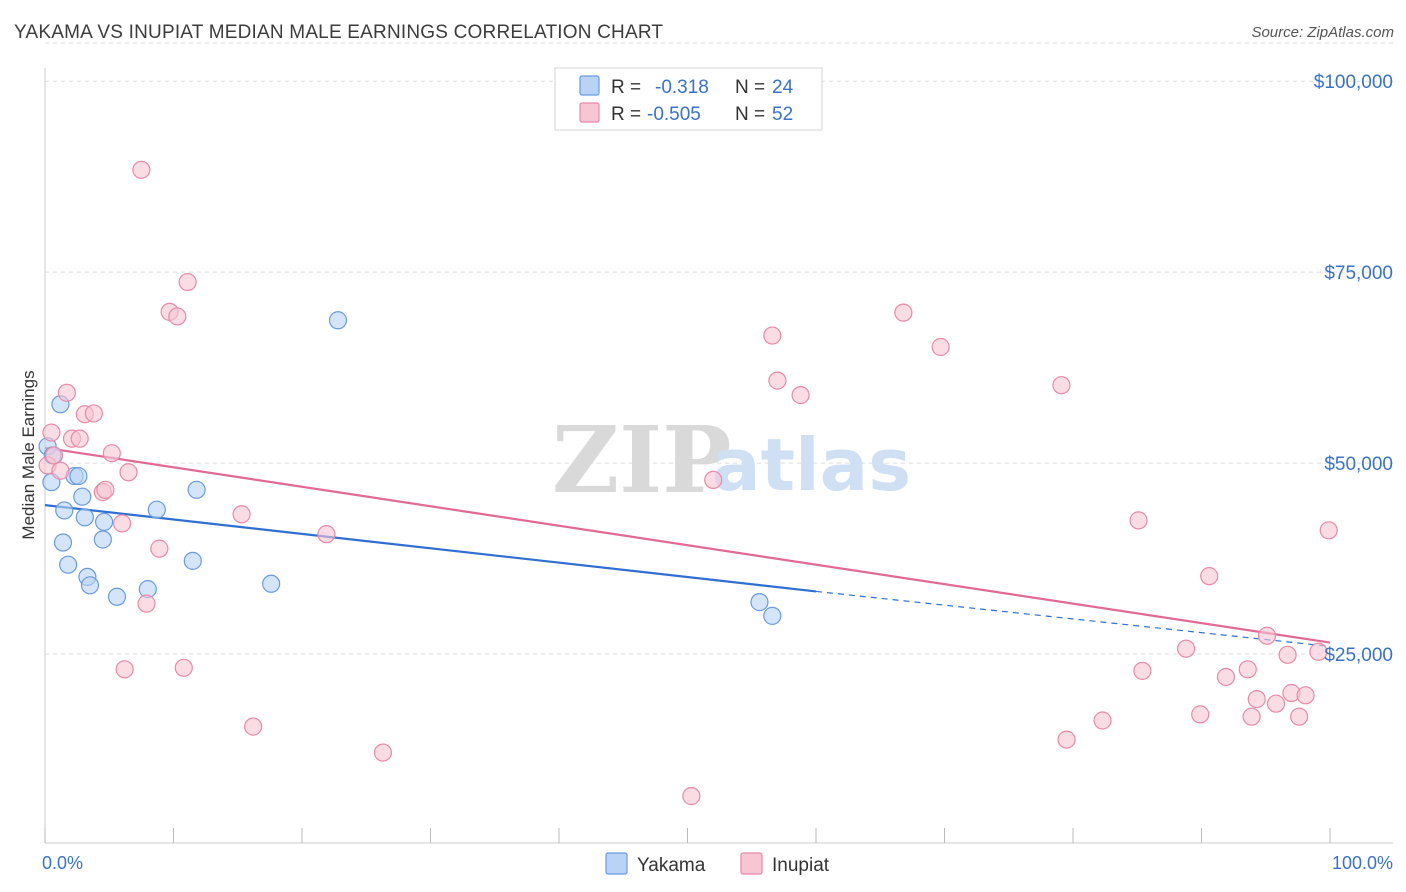 The width and height of the screenshot is (1406, 892). What do you see at coordinates (430, 548) in the screenshot?
I see `trend-line-yakama` at bounding box center [430, 548].